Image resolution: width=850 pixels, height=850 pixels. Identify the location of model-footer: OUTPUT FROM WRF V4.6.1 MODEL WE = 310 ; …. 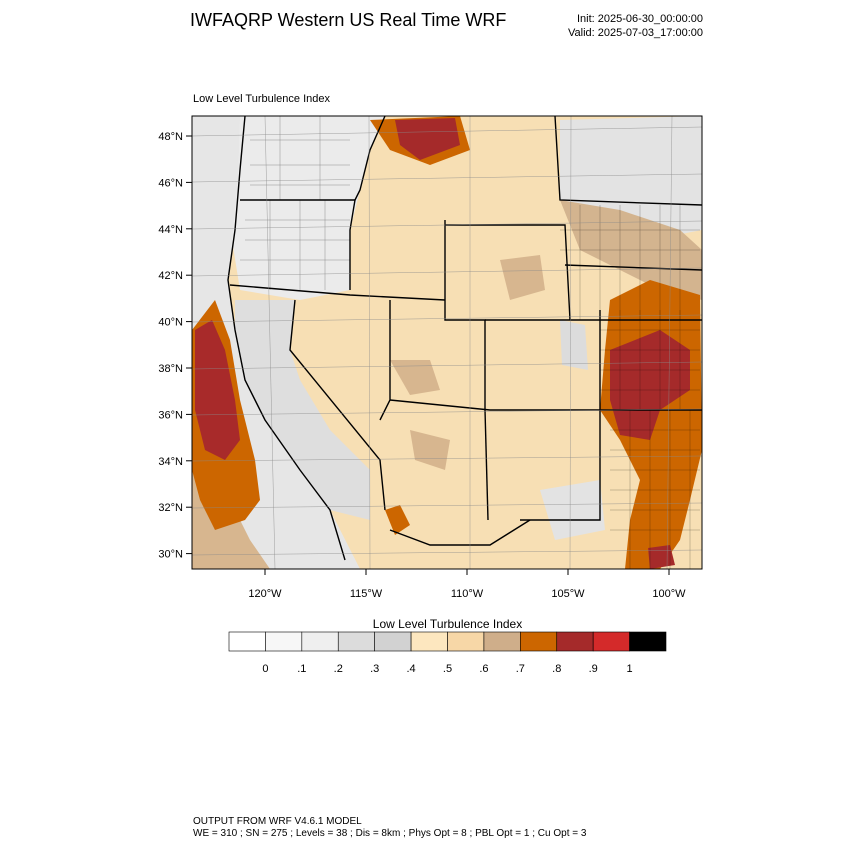
(389, 828).